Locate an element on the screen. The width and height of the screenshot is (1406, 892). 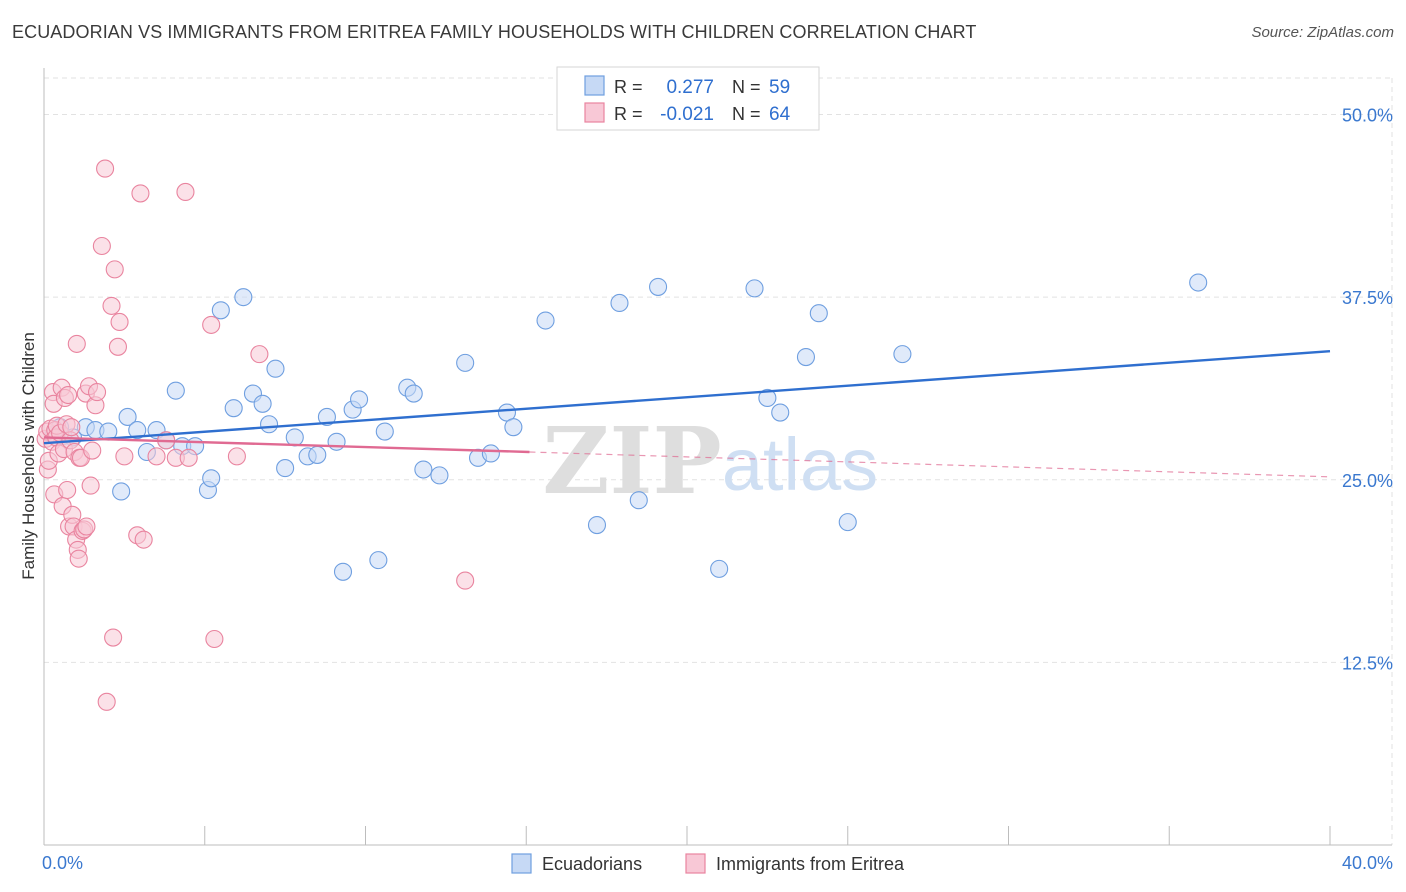
stats-r-value: 0.277 is located at coordinates (690, 87).